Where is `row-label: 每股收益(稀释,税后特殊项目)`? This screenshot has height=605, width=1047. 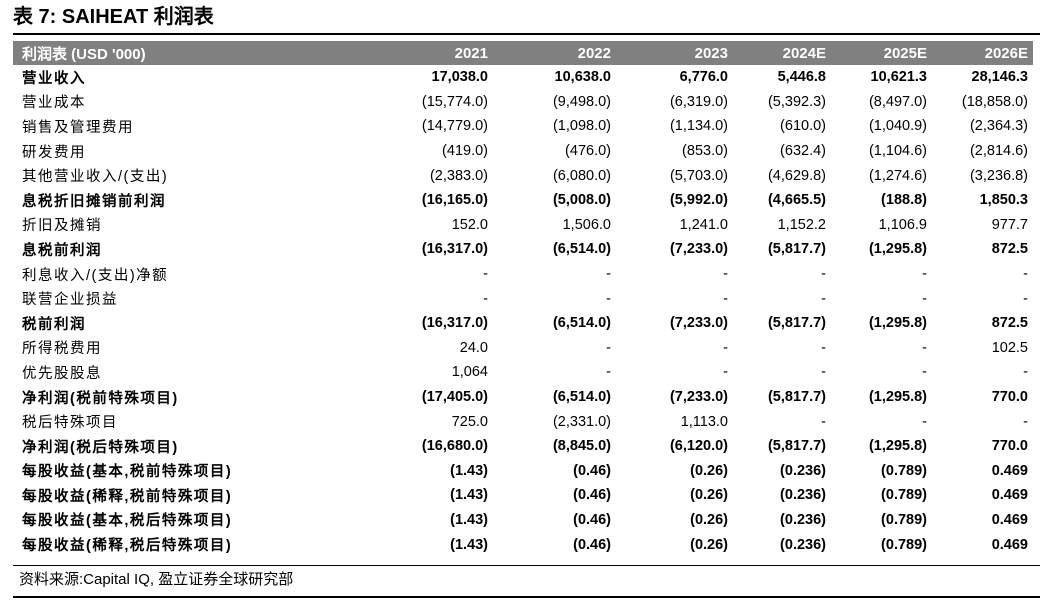
row-label: 每股收益(稀释,税后特殊项目) is located at coordinates (127, 546).